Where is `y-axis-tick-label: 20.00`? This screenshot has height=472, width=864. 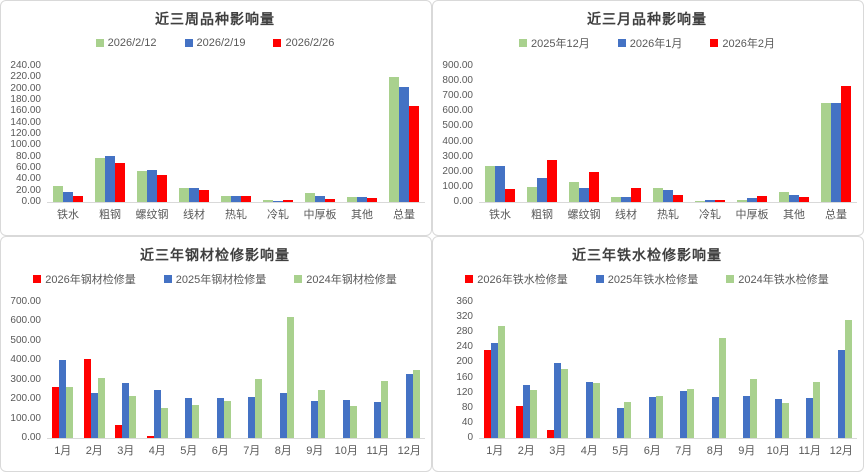 y-axis-tick-label: 20.00 is located at coordinates (28, 190).